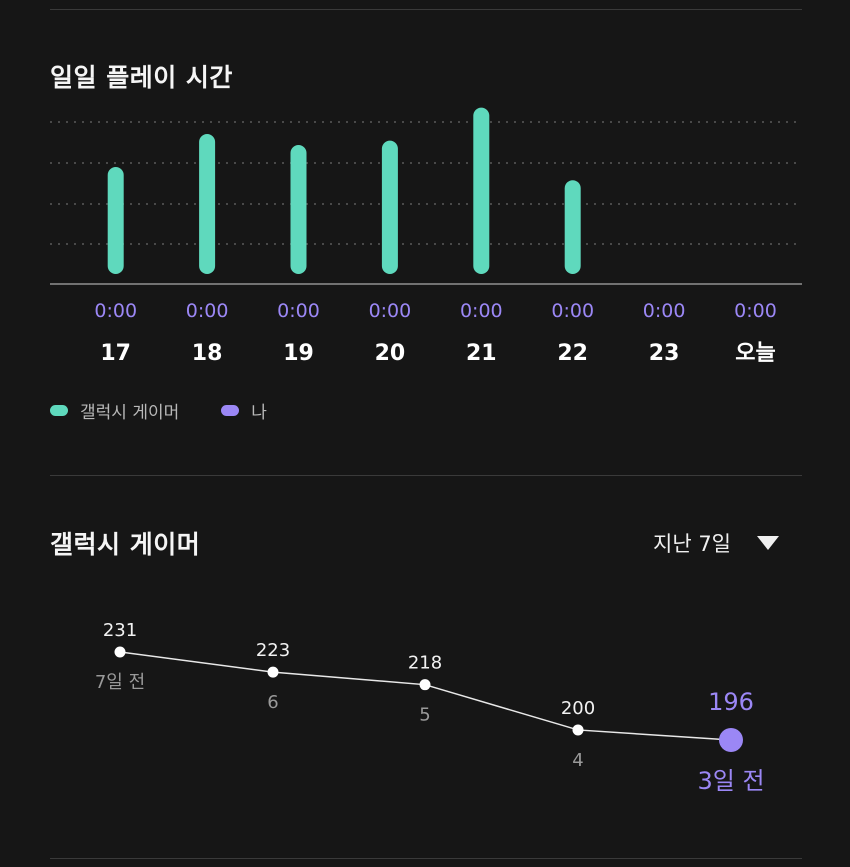  I want to click on bottom-divider, so click(426, 858).